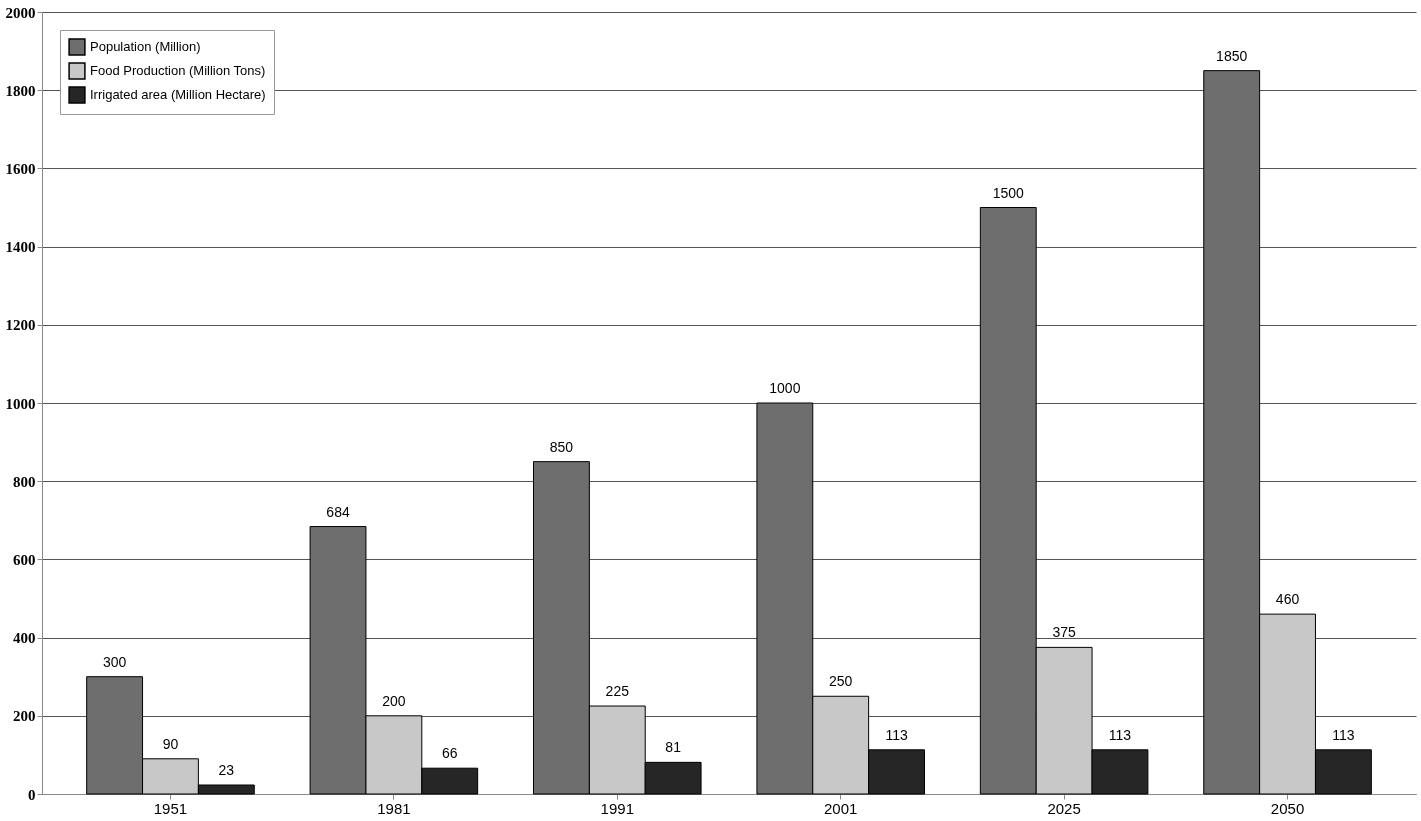 The width and height of the screenshot is (1421, 821). Describe the element at coordinates (20, 403) in the screenshot. I see `y-tick-label: 1000` at that location.